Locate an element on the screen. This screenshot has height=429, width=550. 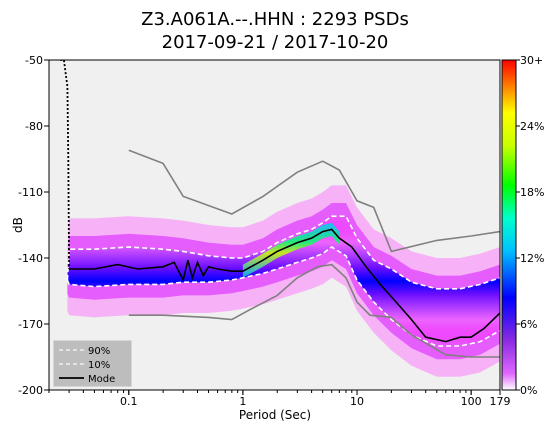
x-tick-label: 10 is located at coordinates (357, 401).